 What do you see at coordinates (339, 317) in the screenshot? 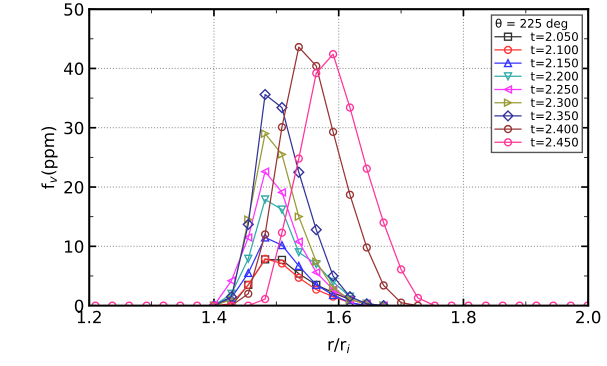
I see `x-tick-label: 1.6` at bounding box center [339, 317].